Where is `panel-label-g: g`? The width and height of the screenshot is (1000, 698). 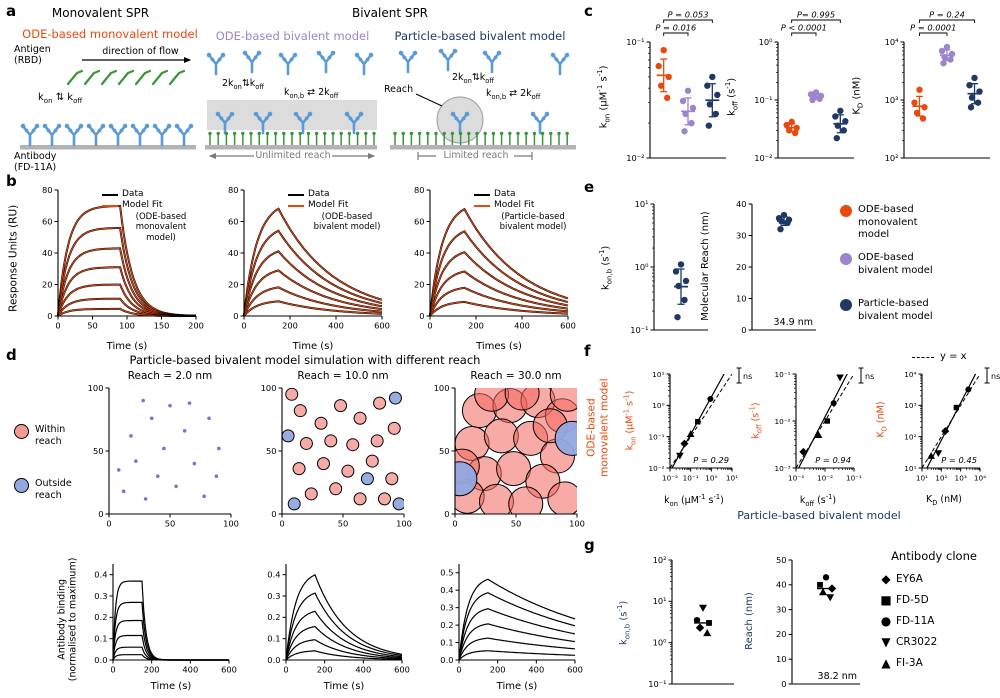 panel-label-g: g is located at coordinates (589, 545).